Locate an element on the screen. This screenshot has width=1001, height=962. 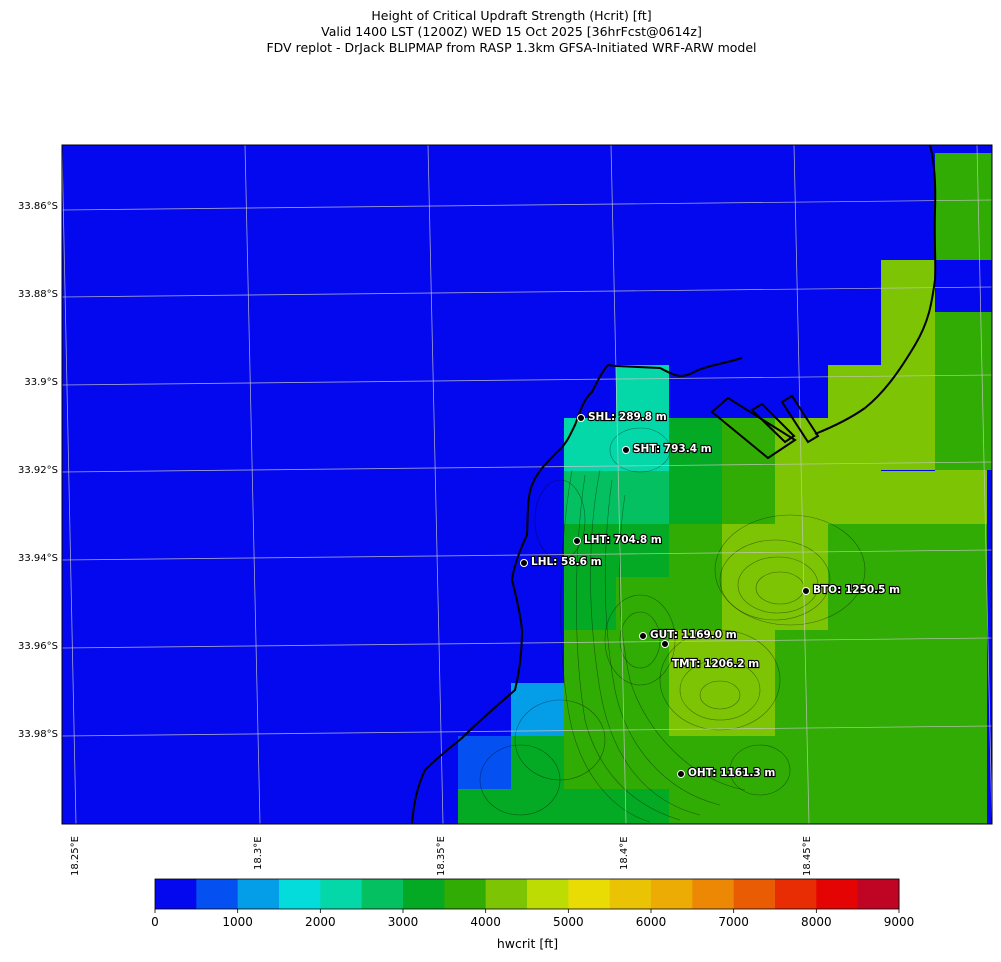
station-label: LHT: 704.8 m is located at coordinates (623, 540).